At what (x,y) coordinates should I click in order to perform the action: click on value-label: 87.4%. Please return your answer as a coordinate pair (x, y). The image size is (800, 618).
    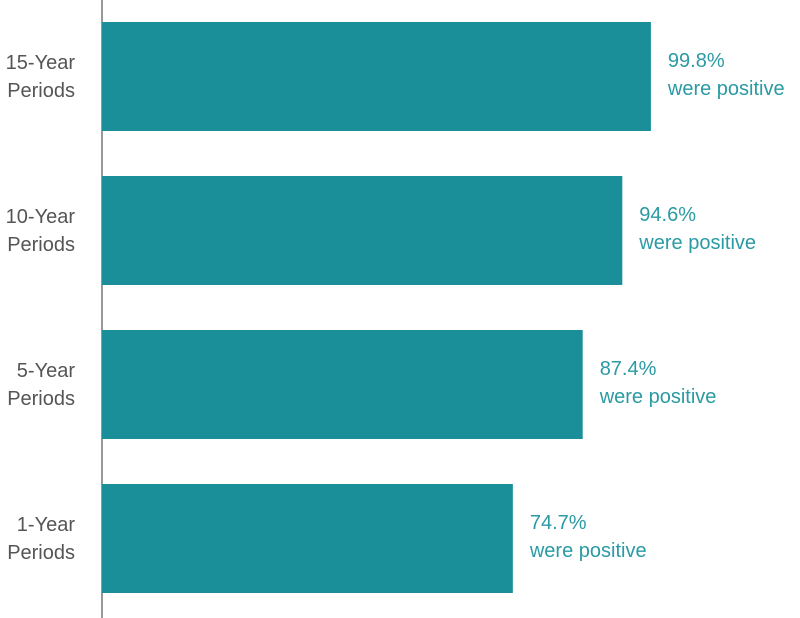
    Looking at the image, I should click on (628, 368).